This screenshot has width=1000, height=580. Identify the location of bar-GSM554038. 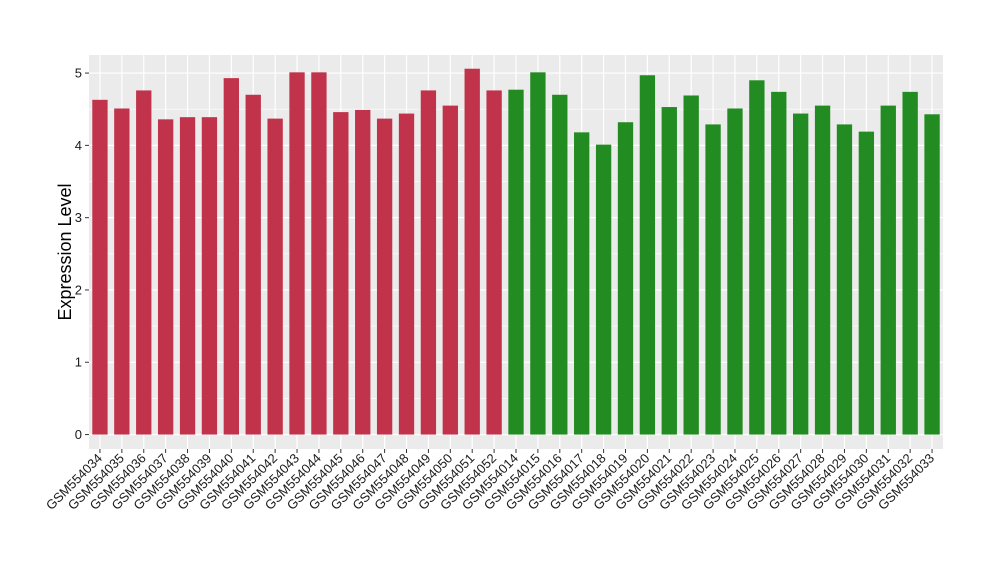
(187, 276).